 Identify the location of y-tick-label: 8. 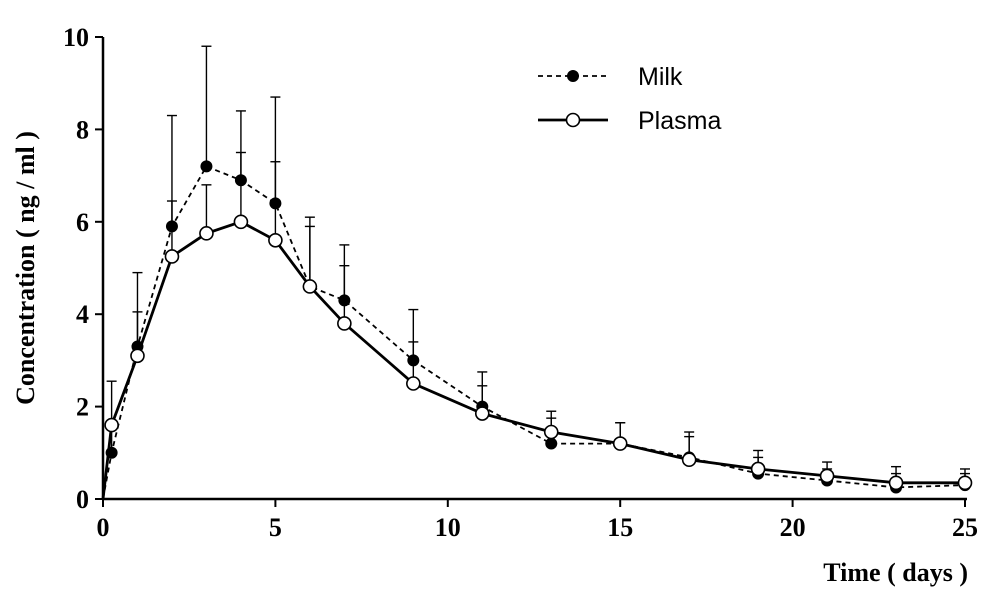
(82, 129).